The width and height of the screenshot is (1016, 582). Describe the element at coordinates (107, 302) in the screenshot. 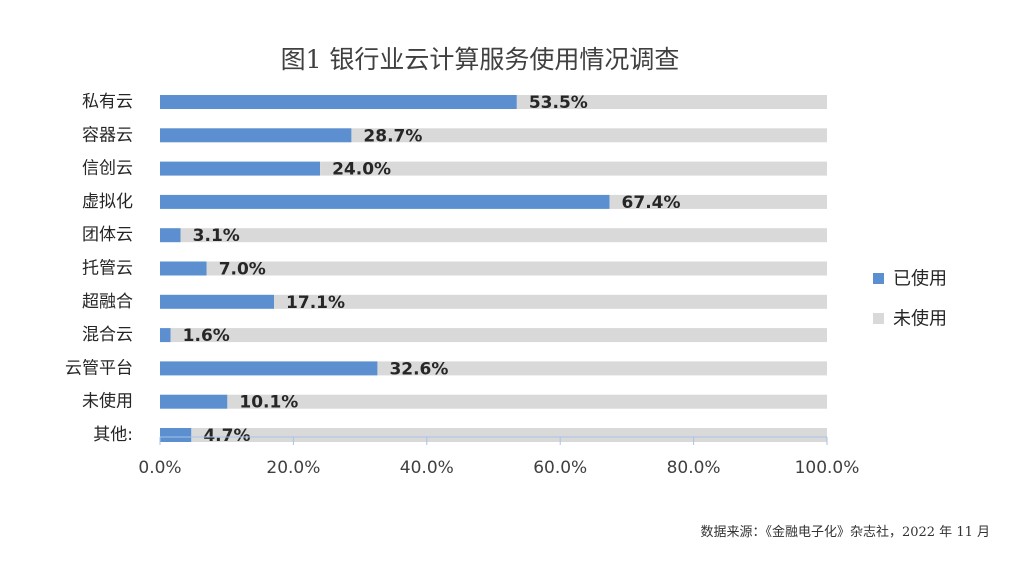

I see `category-label: 超融合` at that location.